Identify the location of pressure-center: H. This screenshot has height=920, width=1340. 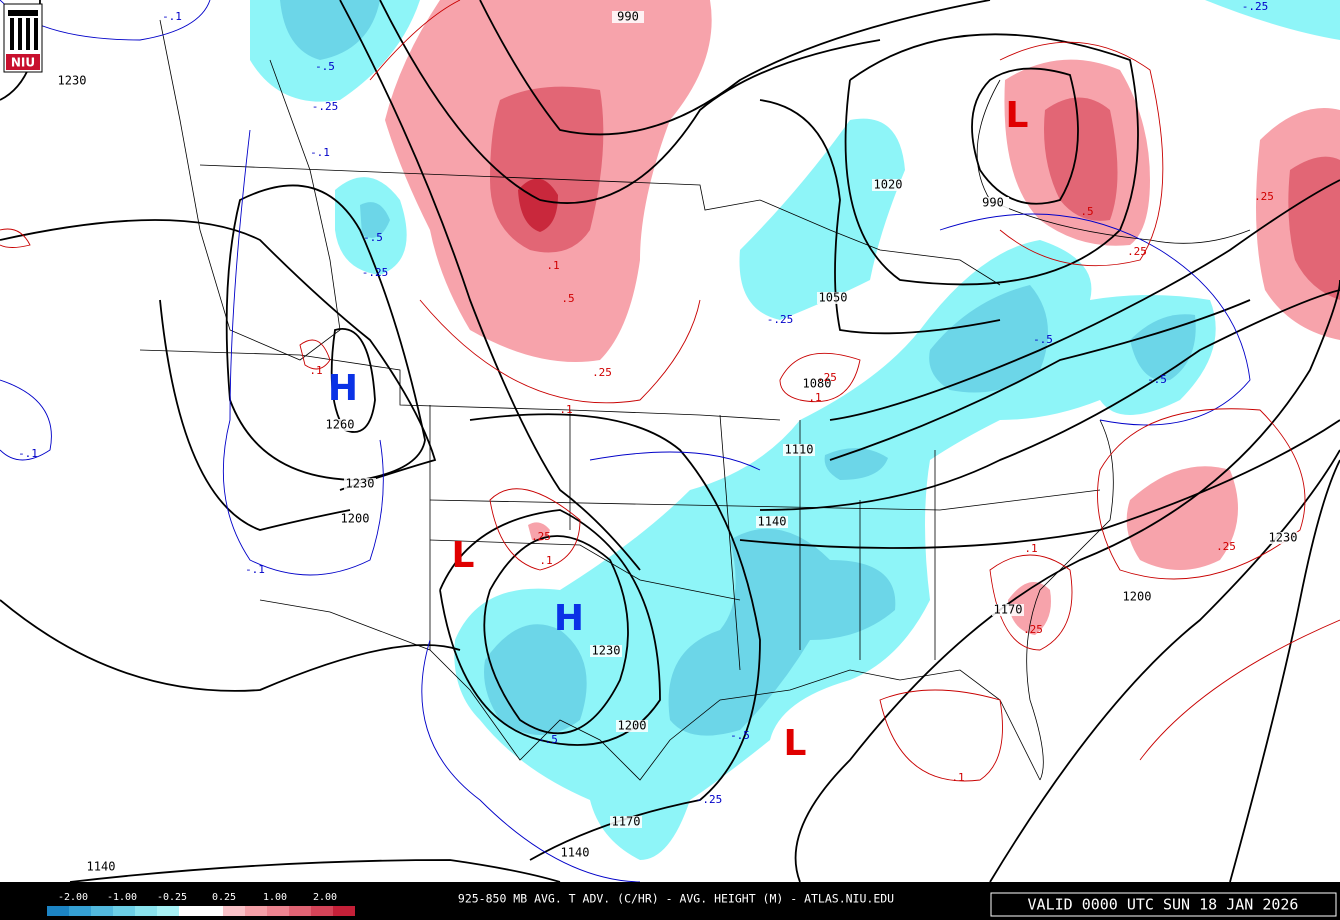
(569, 618).